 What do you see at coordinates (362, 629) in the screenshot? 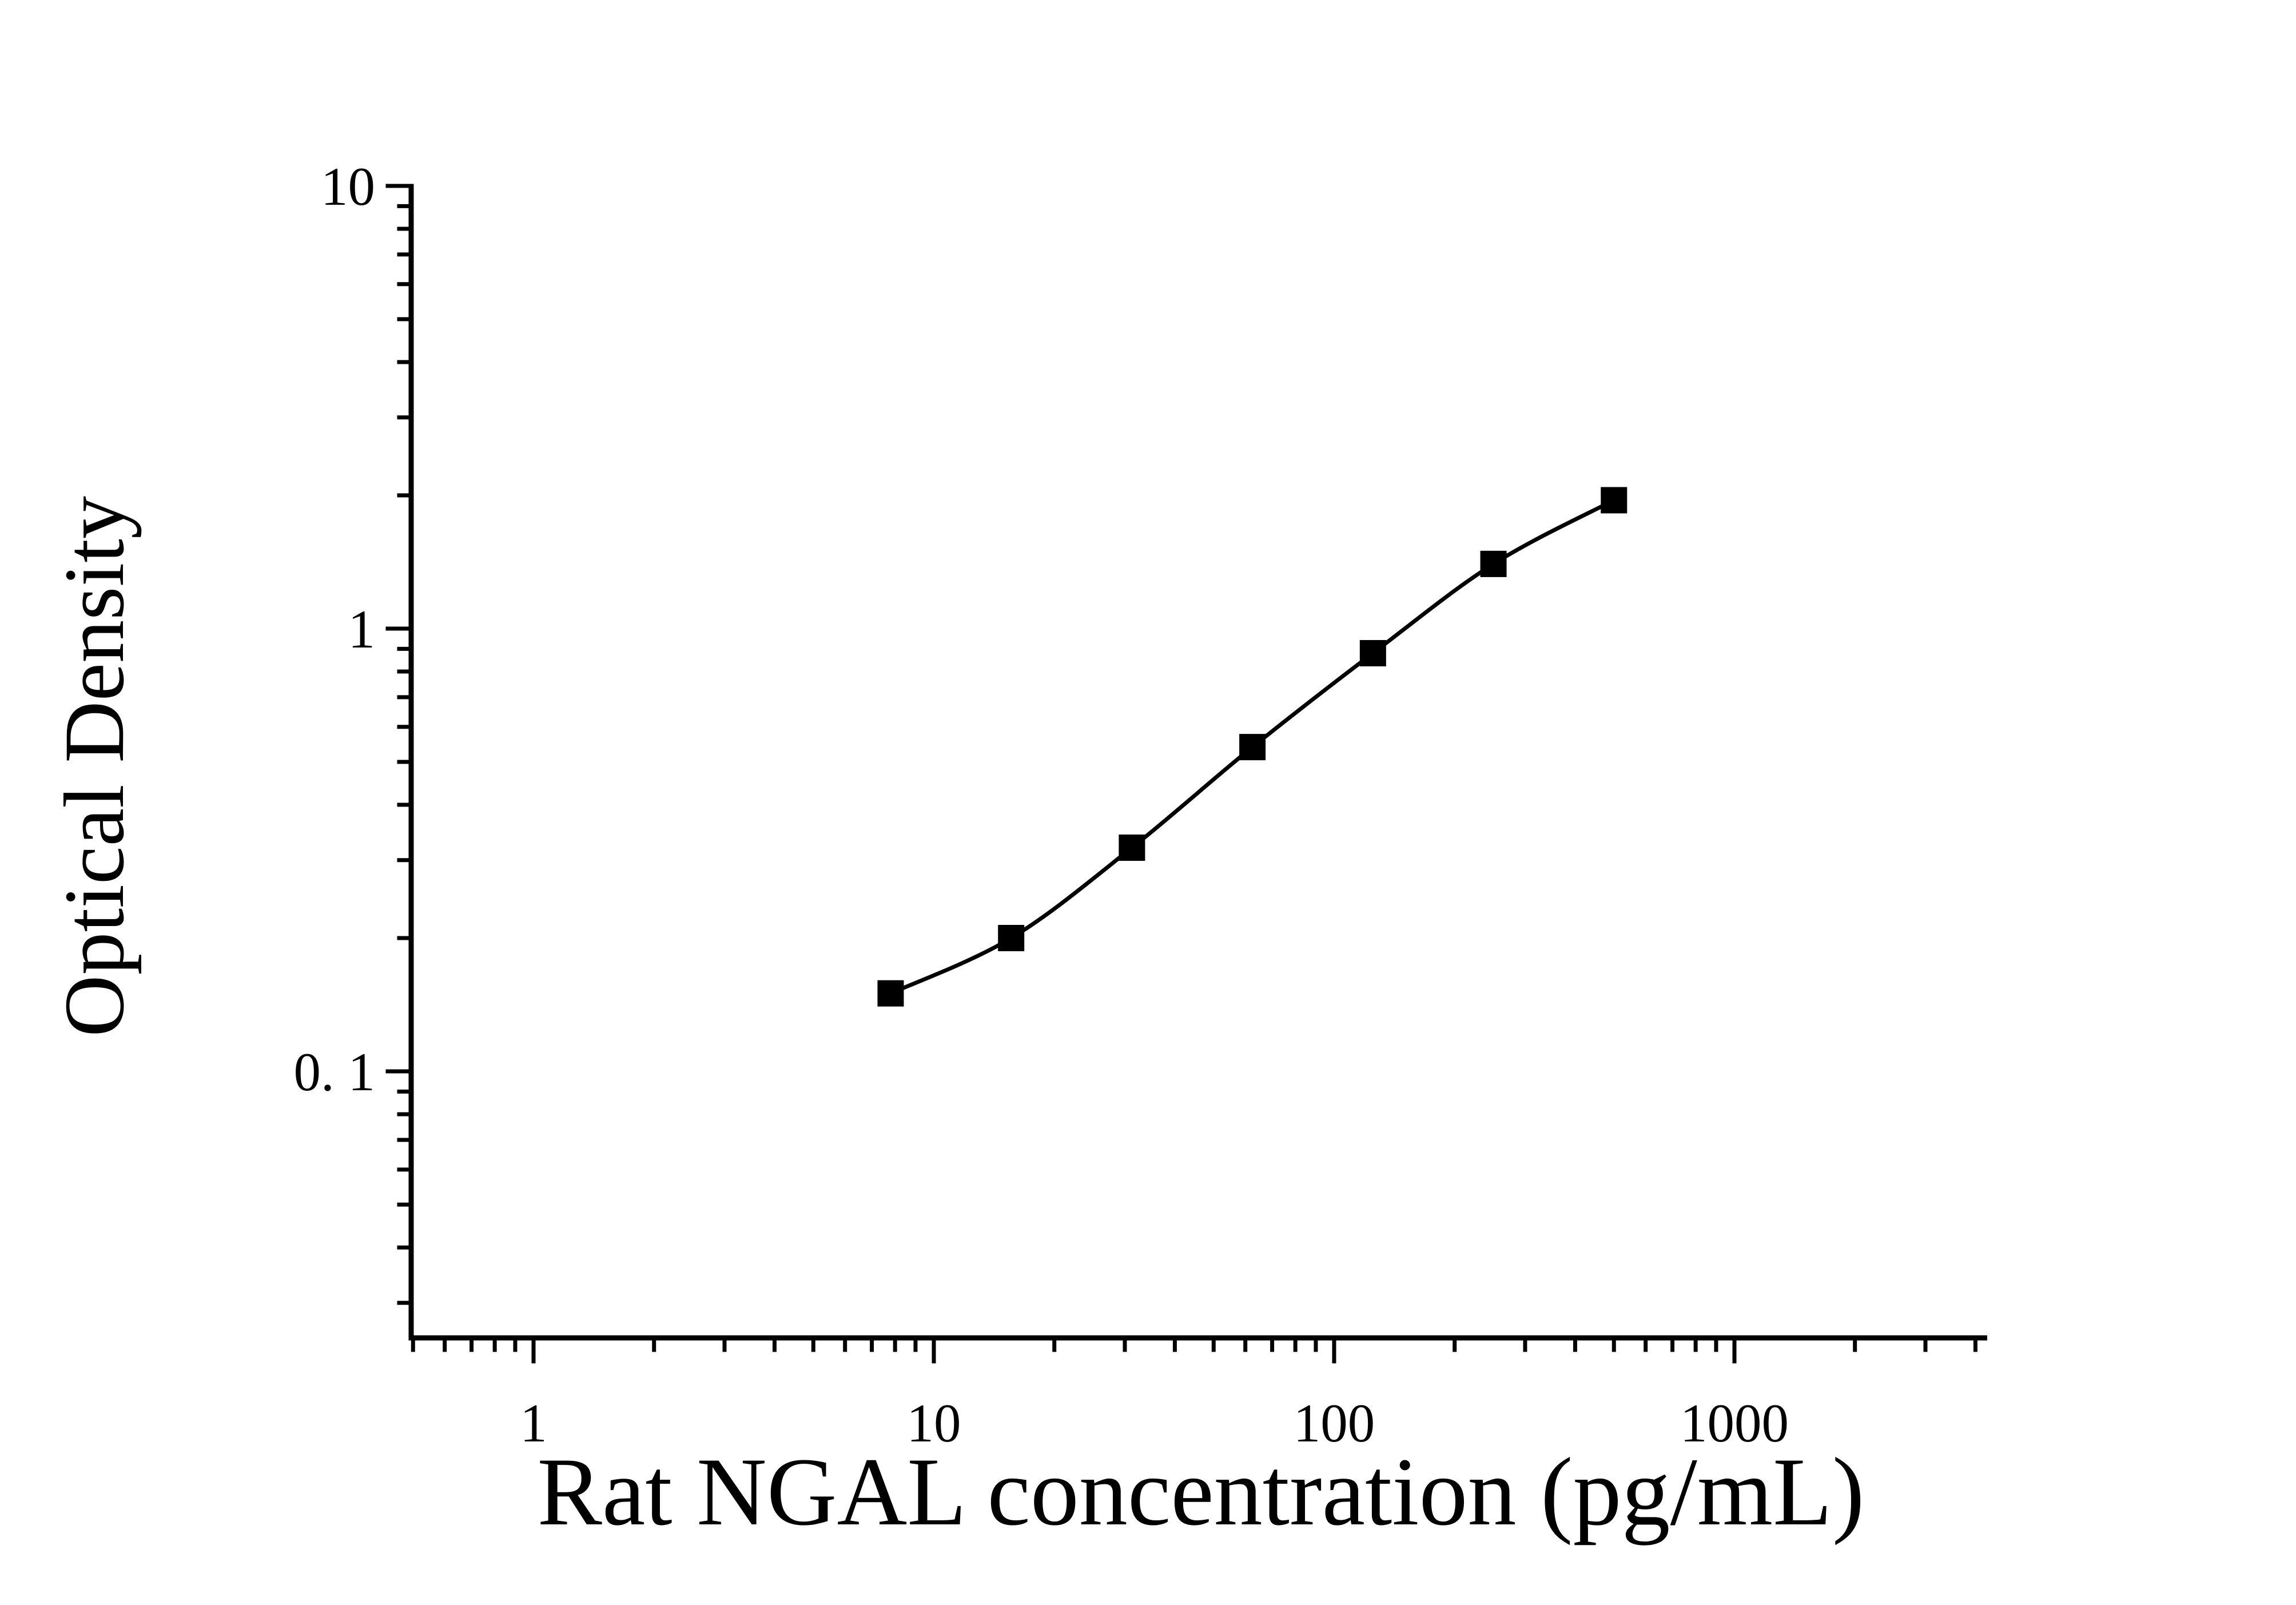
I see `y-tick-label: 1` at bounding box center [362, 629].